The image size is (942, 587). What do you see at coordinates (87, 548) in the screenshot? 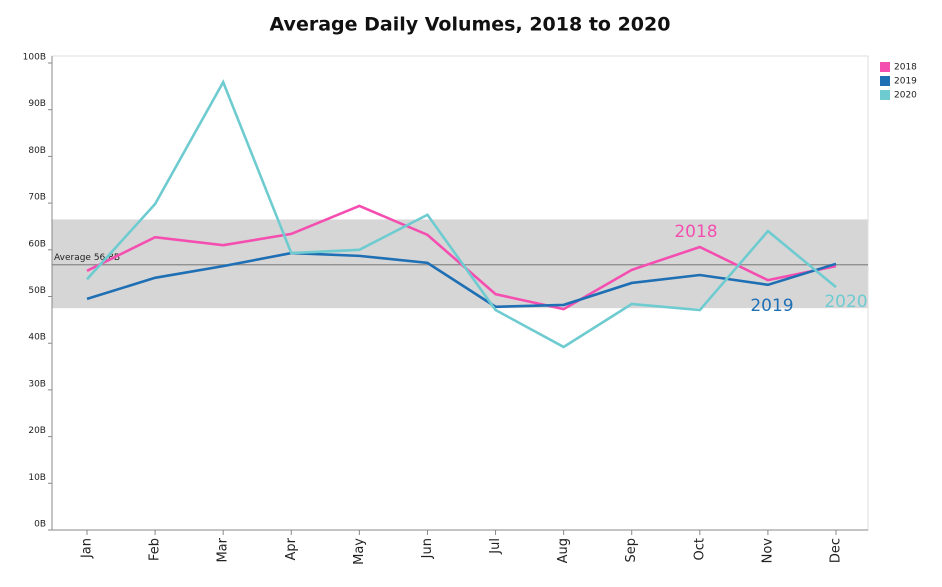
I see `x-tick-label: Jan` at bounding box center [87, 548].